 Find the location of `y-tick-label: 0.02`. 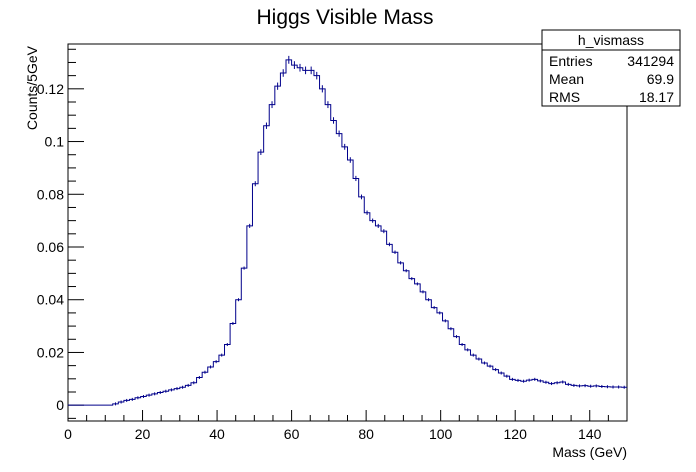

y-tick-label: 0.02 is located at coordinates (50, 352).